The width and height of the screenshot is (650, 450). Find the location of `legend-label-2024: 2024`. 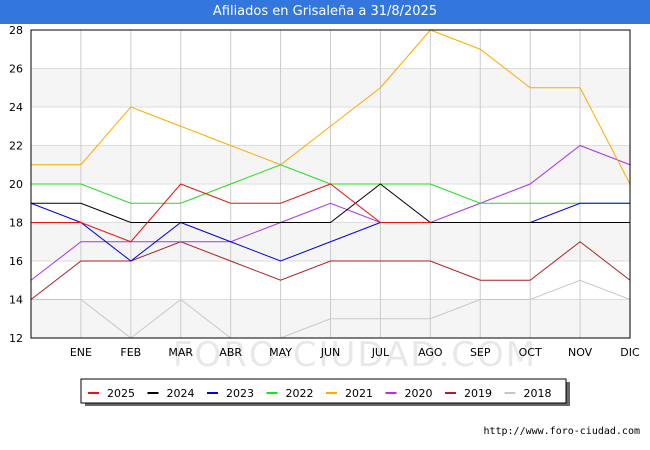

legend-label-2024: 2024 is located at coordinates (181, 393).